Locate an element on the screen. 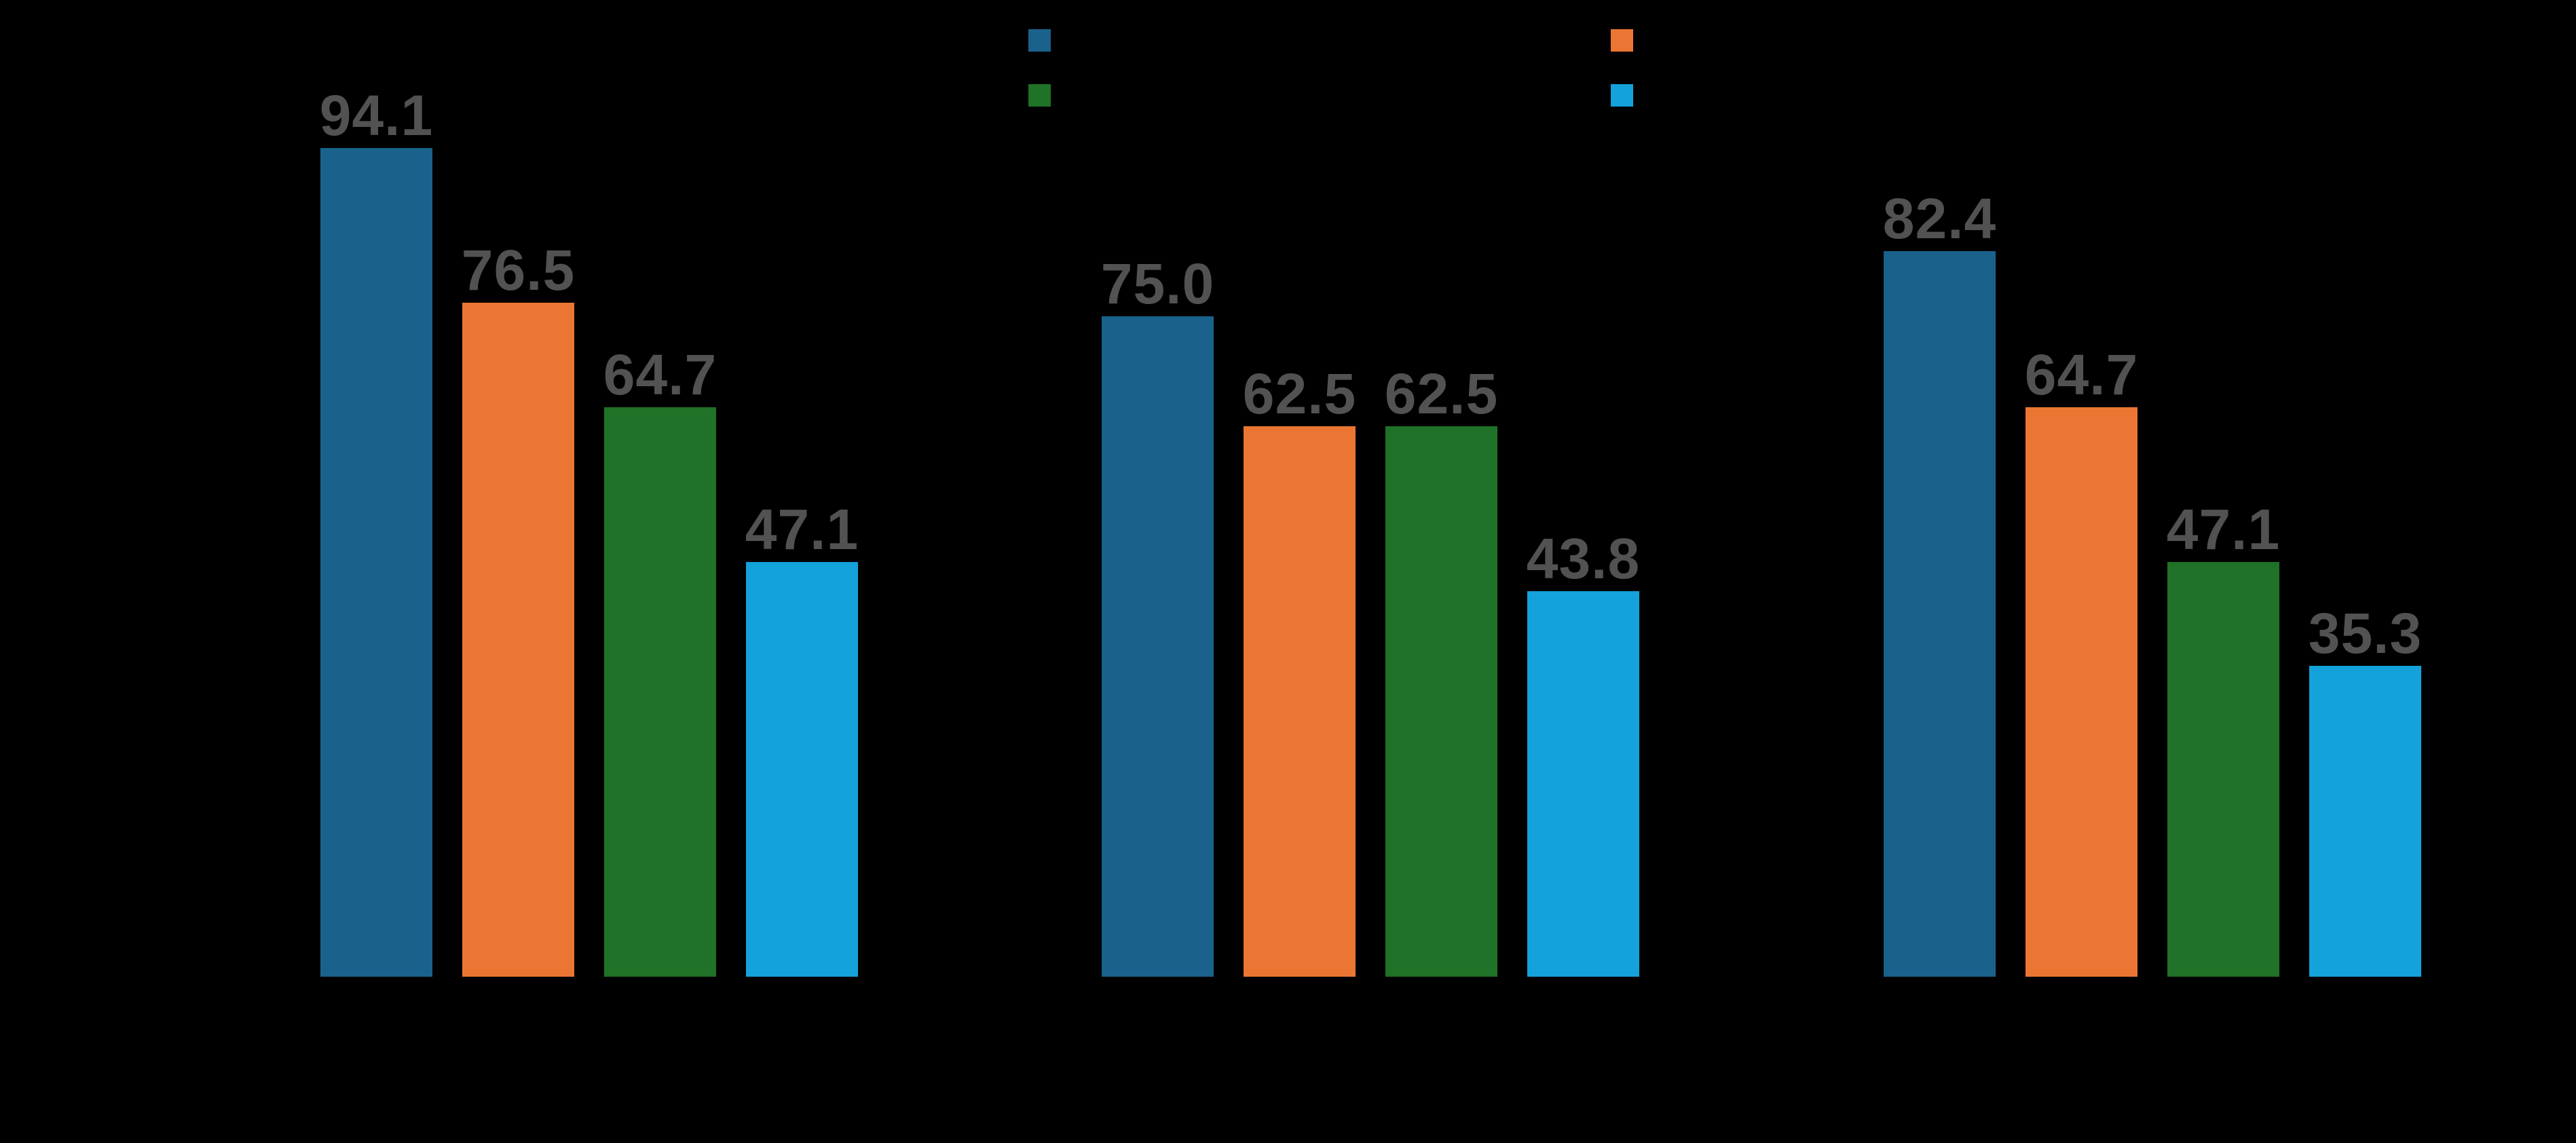  bar-group2-series-4-light-blue is located at coordinates (1583, 784).